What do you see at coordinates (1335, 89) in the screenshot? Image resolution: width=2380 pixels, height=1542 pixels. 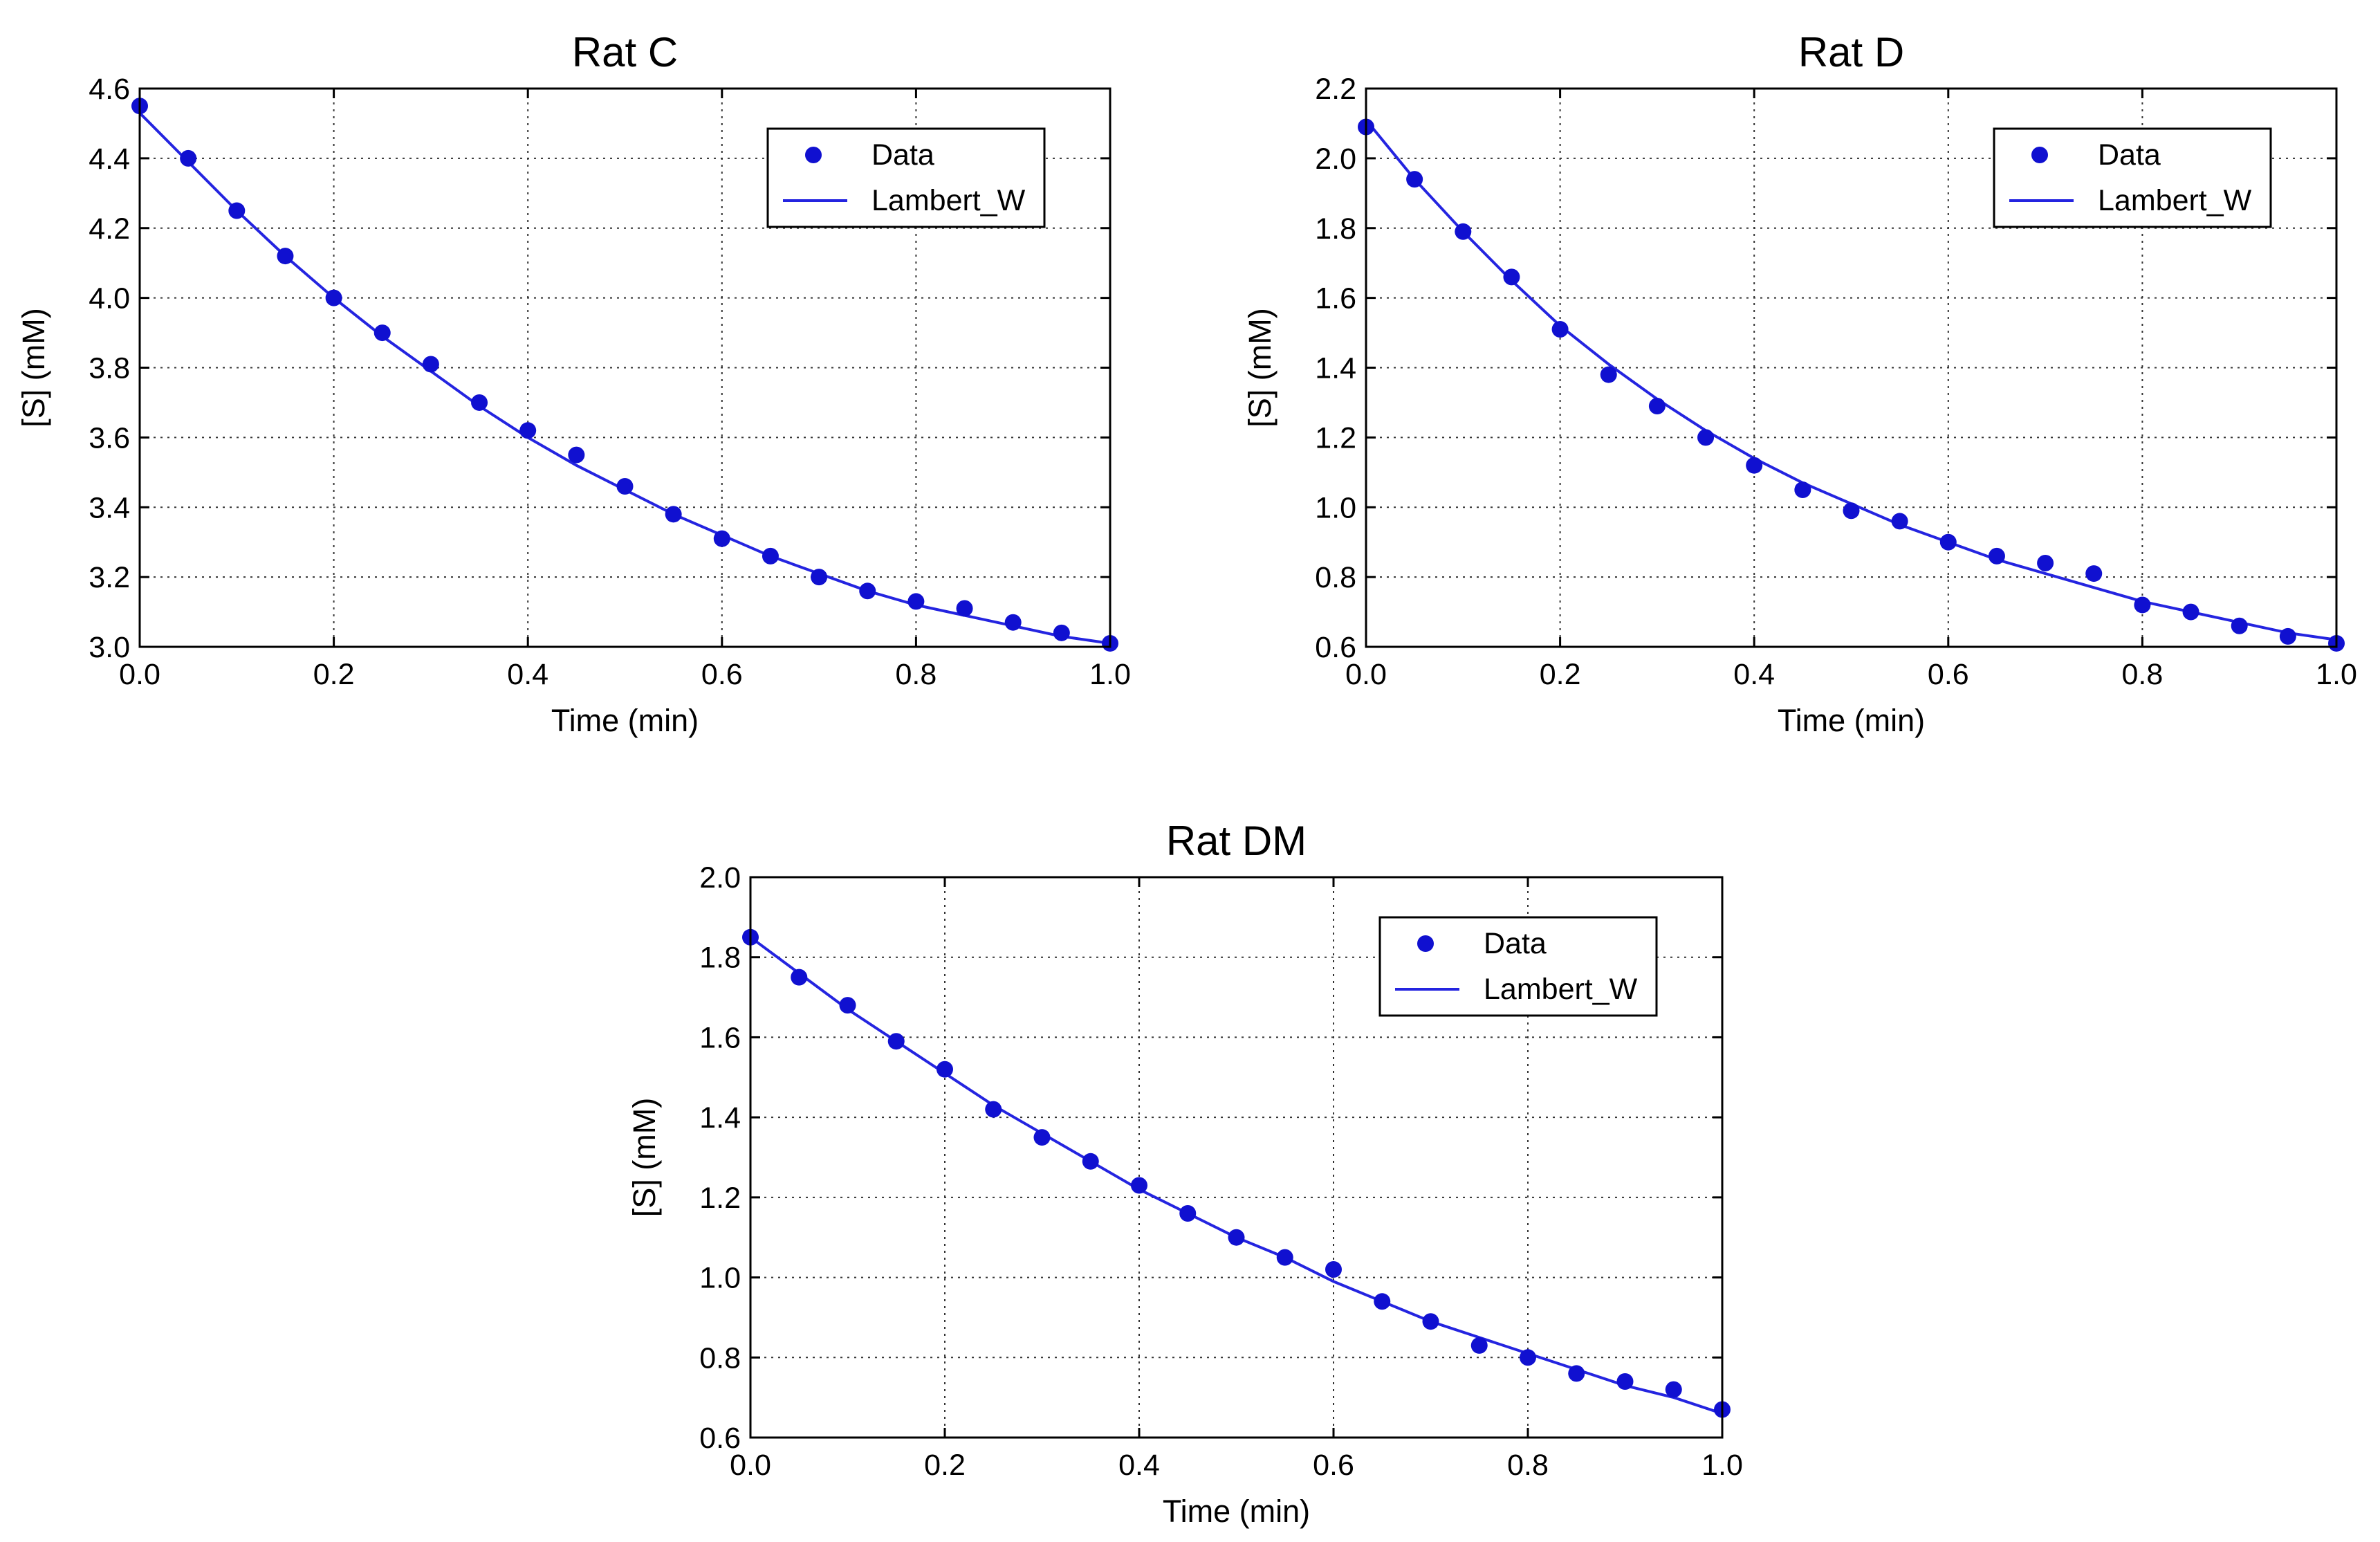 I see `y-tick-label: 2.2` at bounding box center [1335, 89].